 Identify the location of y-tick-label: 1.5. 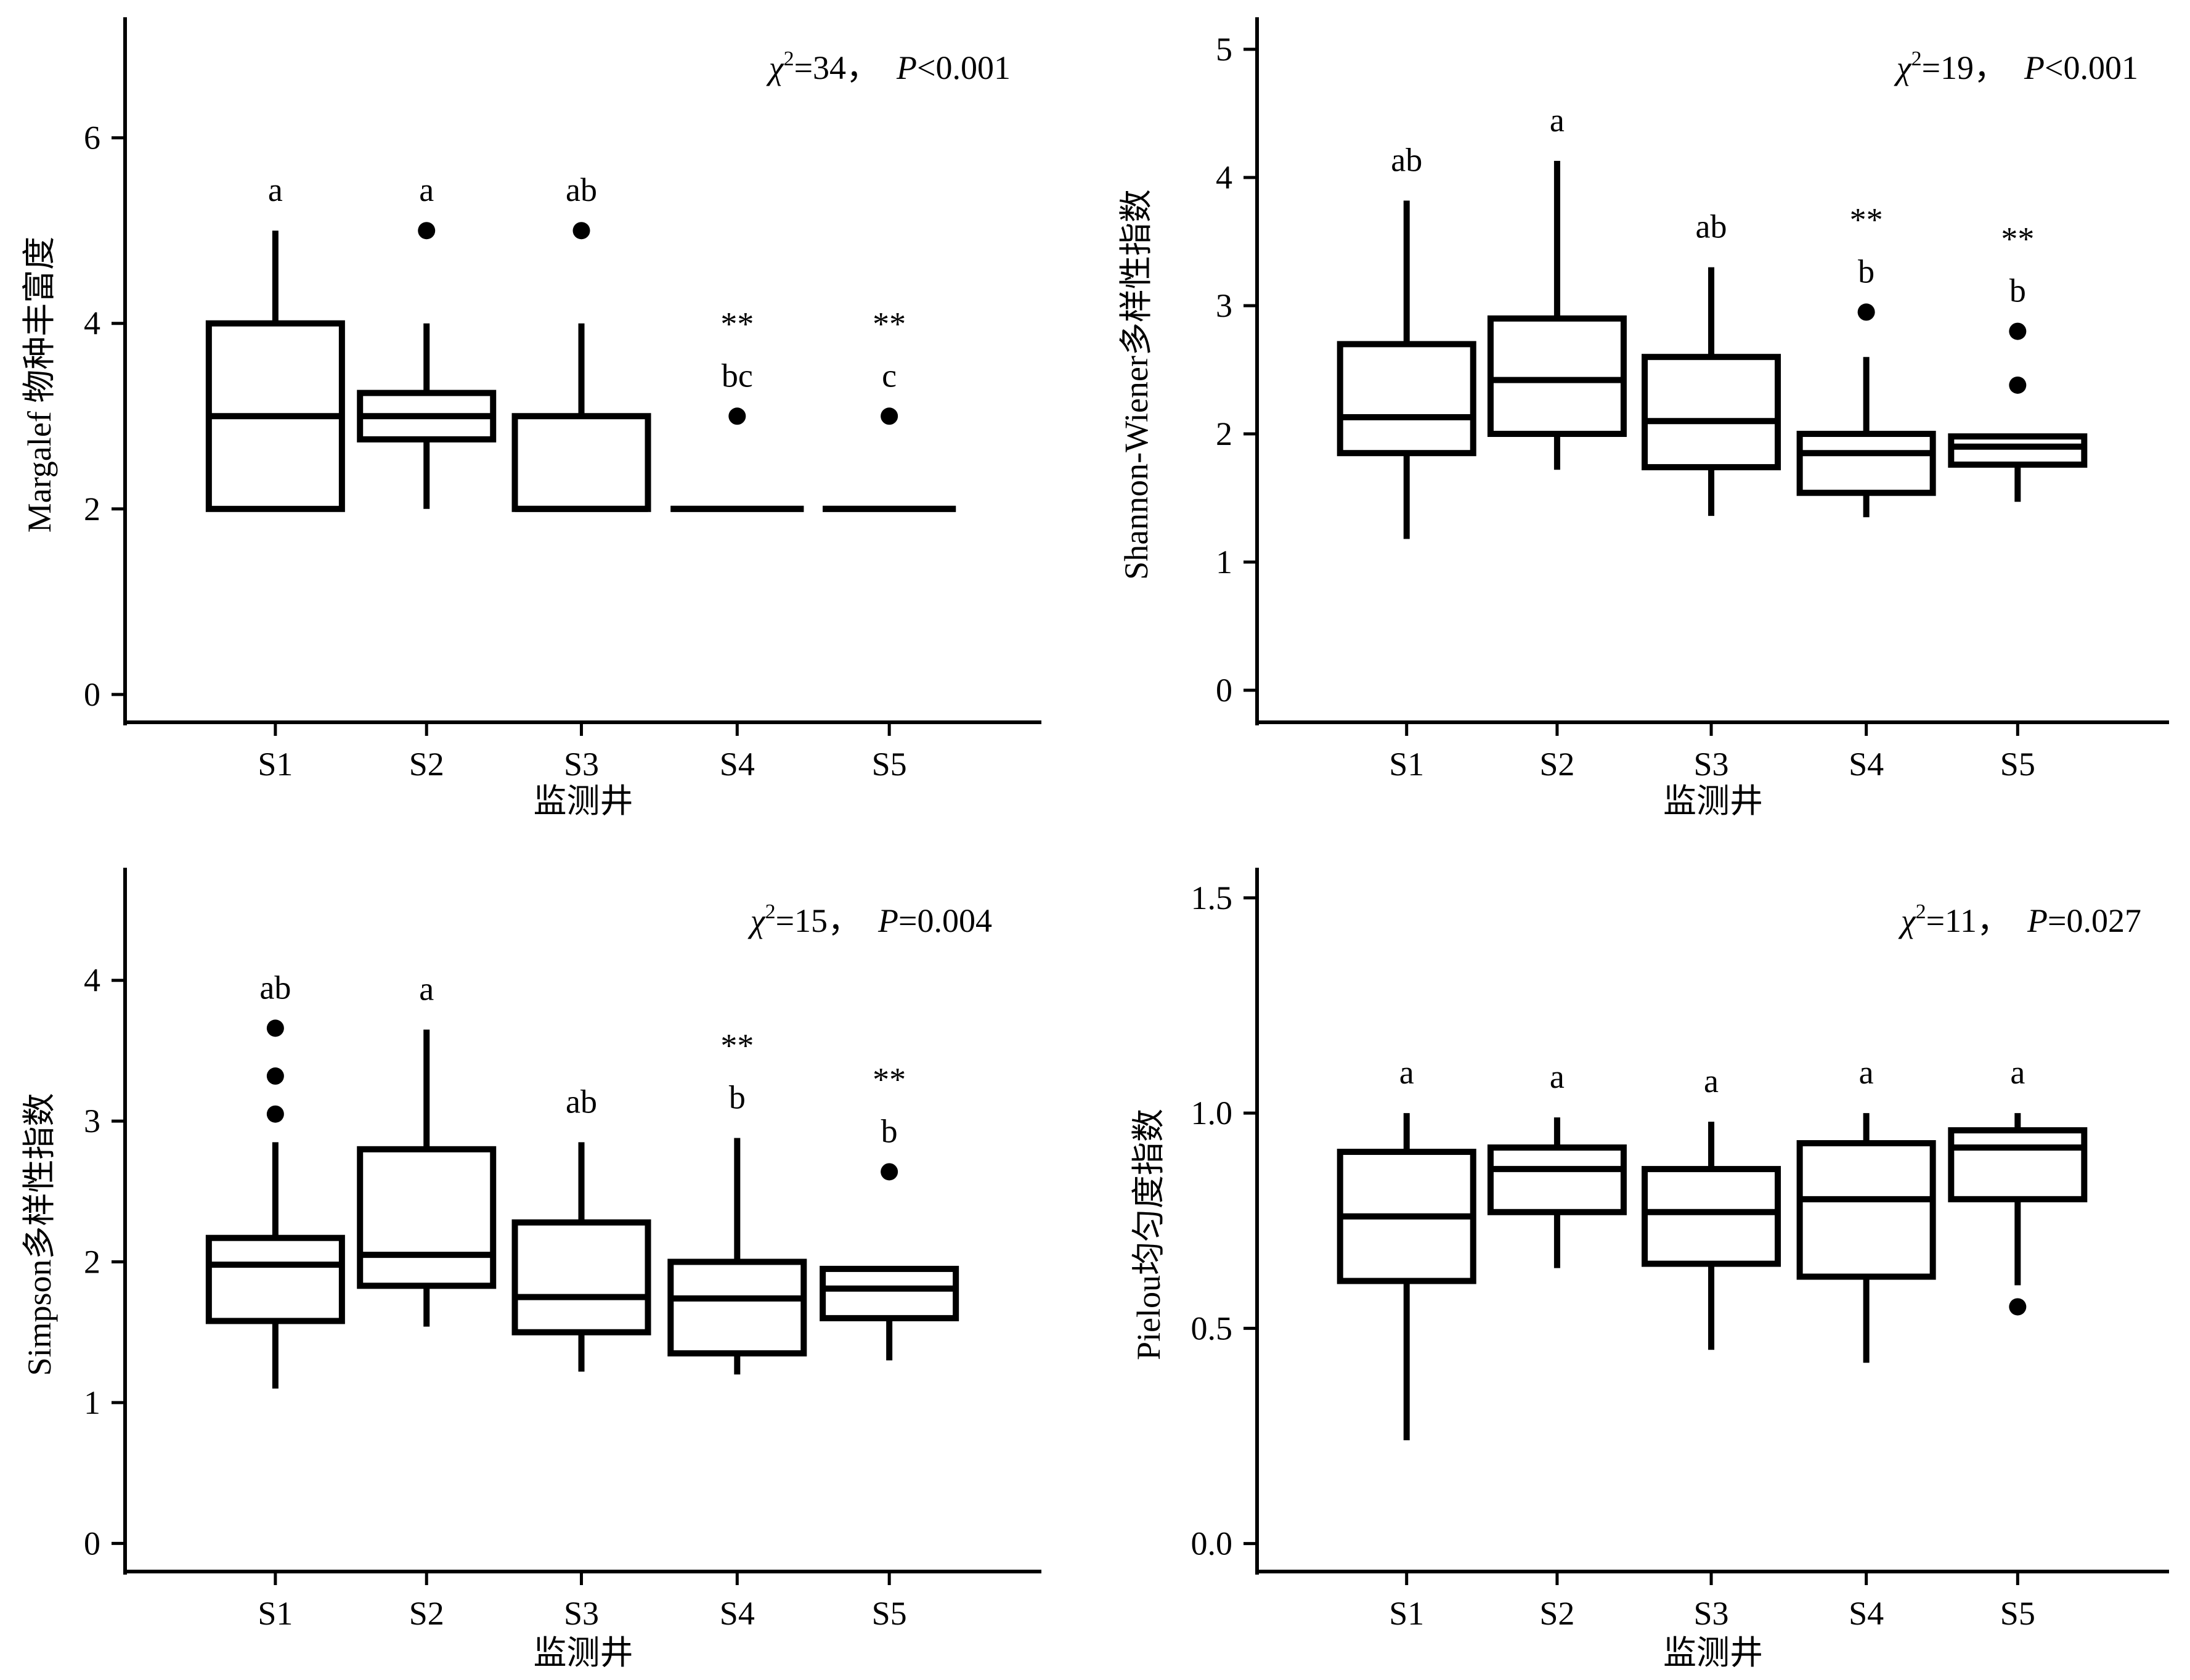
(1212, 897).